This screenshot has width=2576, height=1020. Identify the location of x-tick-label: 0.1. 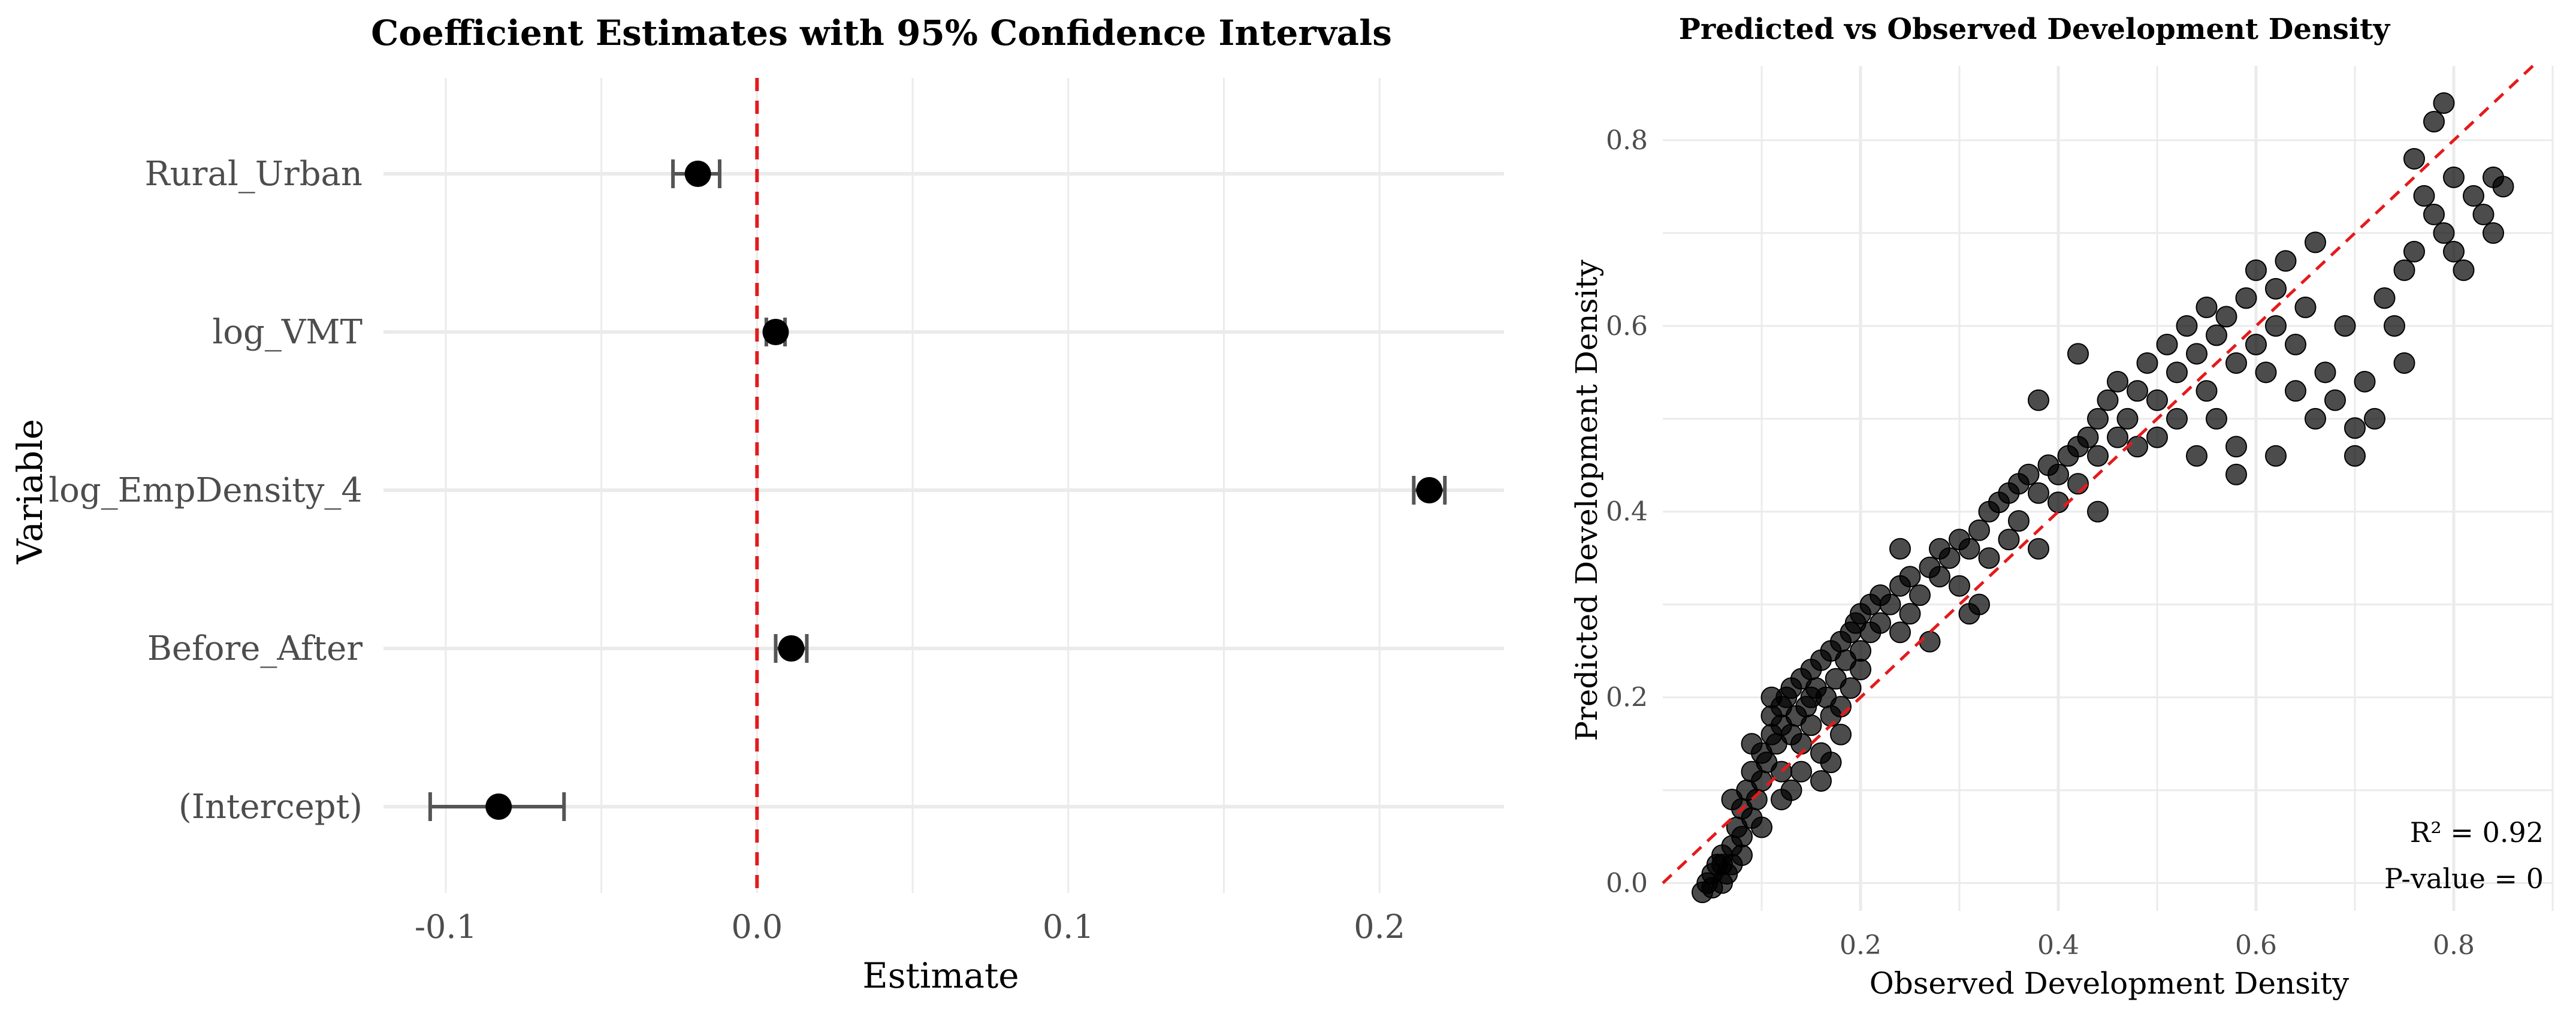
(1068, 927).